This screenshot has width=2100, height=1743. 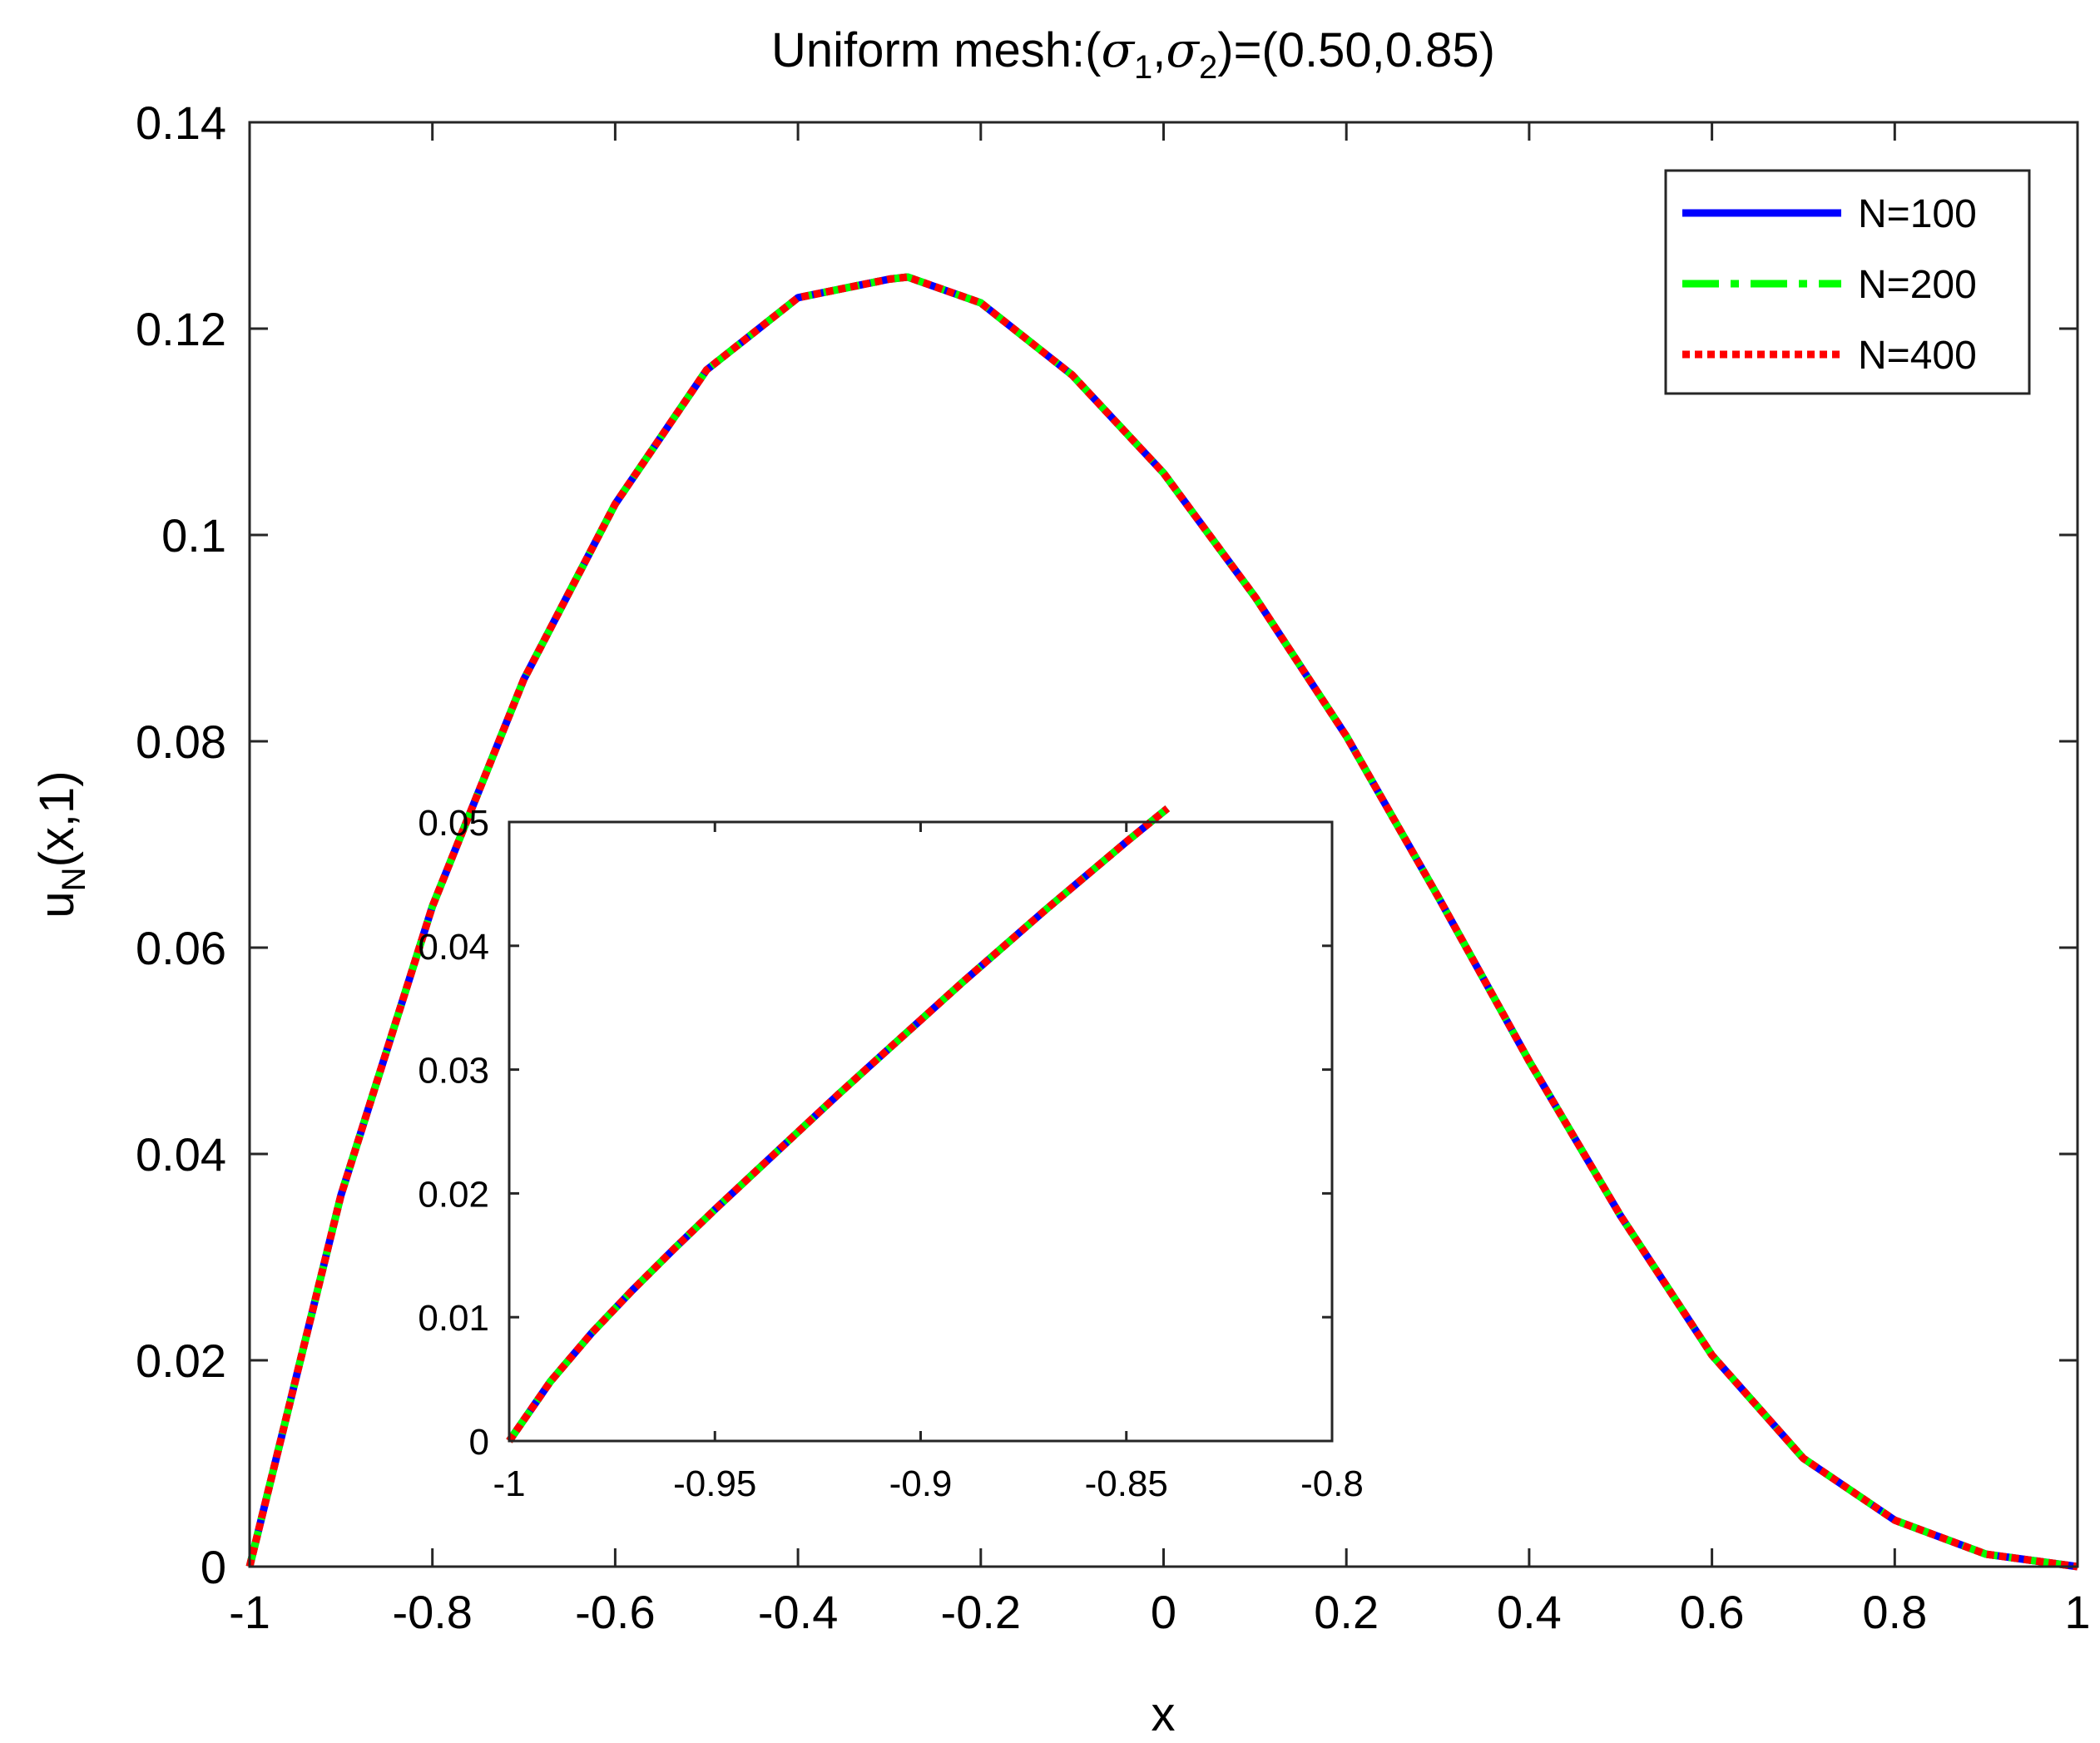 What do you see at coordinates (74, 879) in the screenshot?
I see `y-axis-label-subscript: N` at bounding box center [74, 879].